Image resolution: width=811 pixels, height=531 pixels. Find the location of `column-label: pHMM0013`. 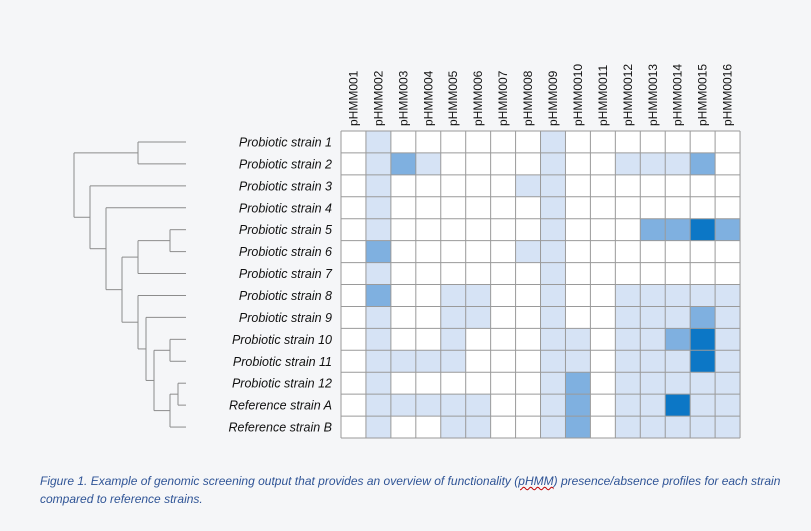

column-label: pHMM0013 is located at coordinates (653, 95).